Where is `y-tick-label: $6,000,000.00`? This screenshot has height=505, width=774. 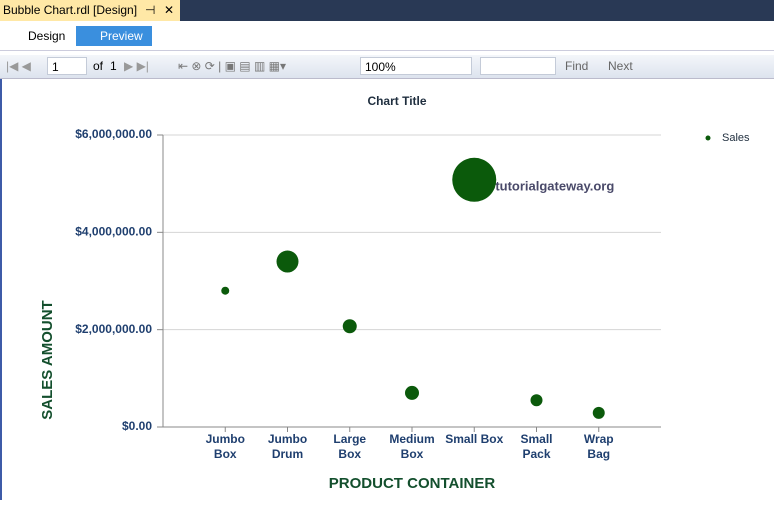
y-tick-label: $6,000,000.00 is located at coordinates (113, 134).